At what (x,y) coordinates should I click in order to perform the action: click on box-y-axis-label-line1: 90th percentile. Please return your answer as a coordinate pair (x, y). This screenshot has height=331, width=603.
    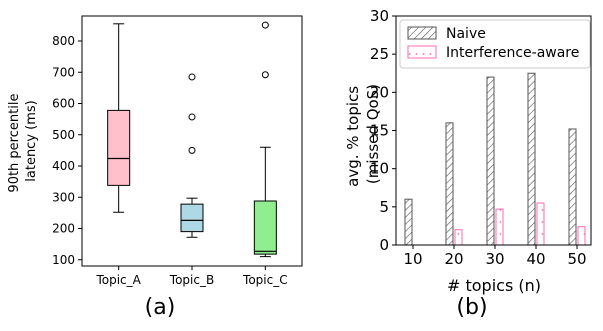
    Looking at the image, I should click on (14, 143).